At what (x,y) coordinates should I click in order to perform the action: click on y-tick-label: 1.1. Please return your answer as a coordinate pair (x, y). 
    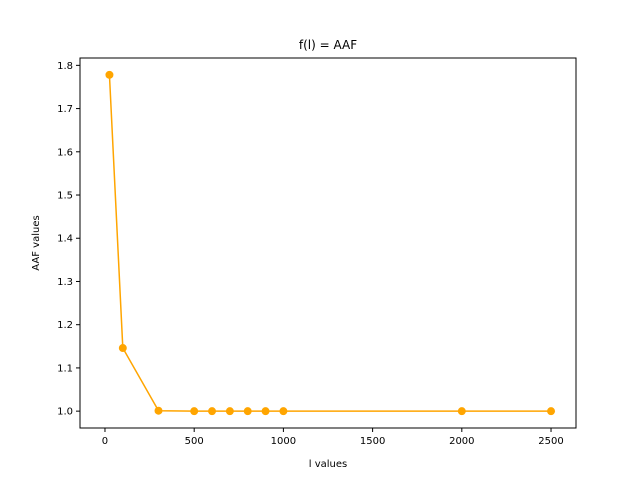
    Looking at the image, I should click on (65, 368).